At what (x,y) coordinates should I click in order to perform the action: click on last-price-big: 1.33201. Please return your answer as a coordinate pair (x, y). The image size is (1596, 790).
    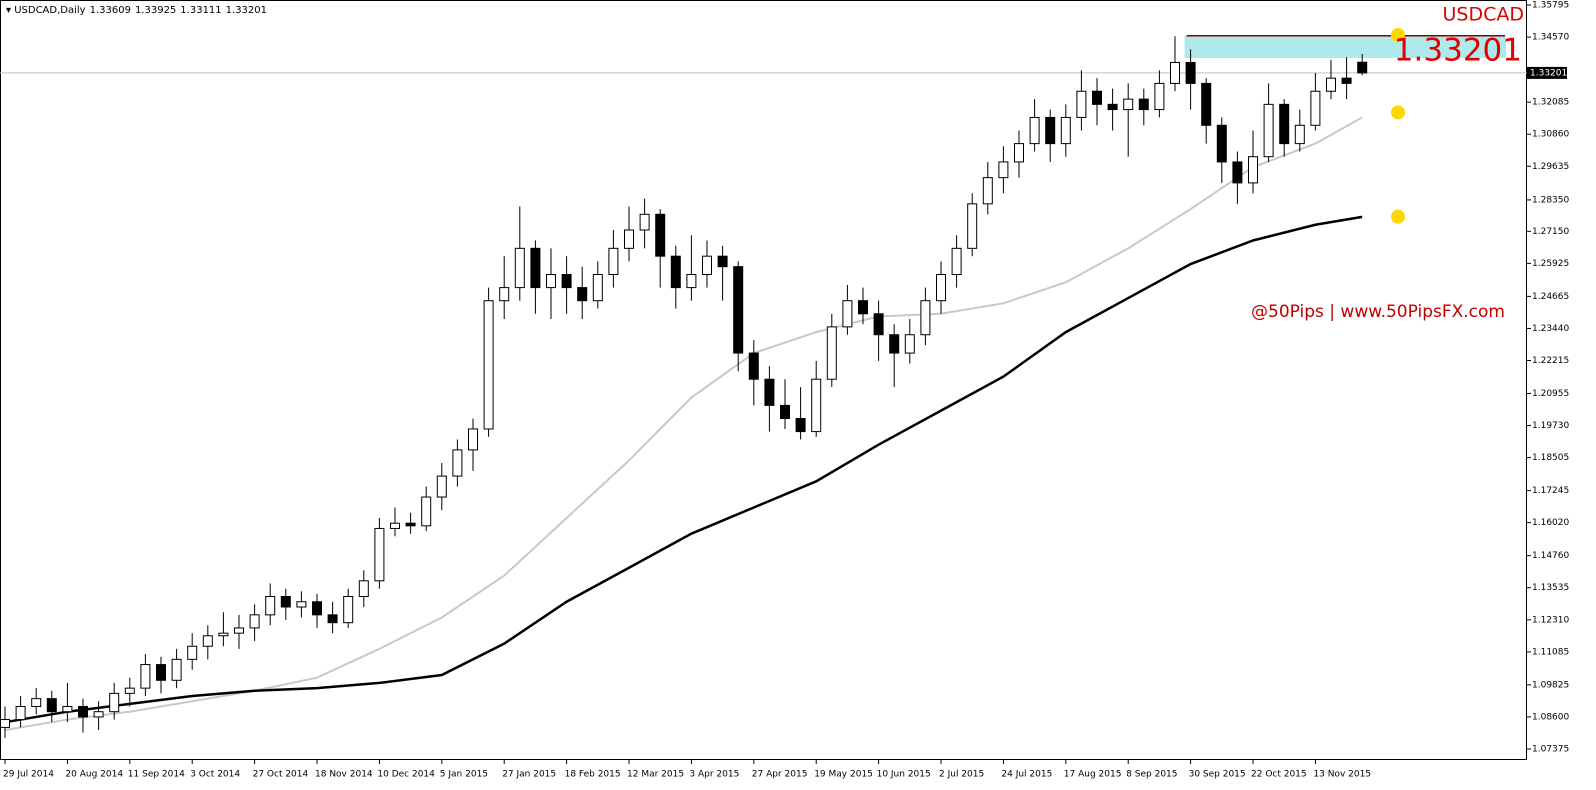
    Looking at the image, I should click on (1458, 51).